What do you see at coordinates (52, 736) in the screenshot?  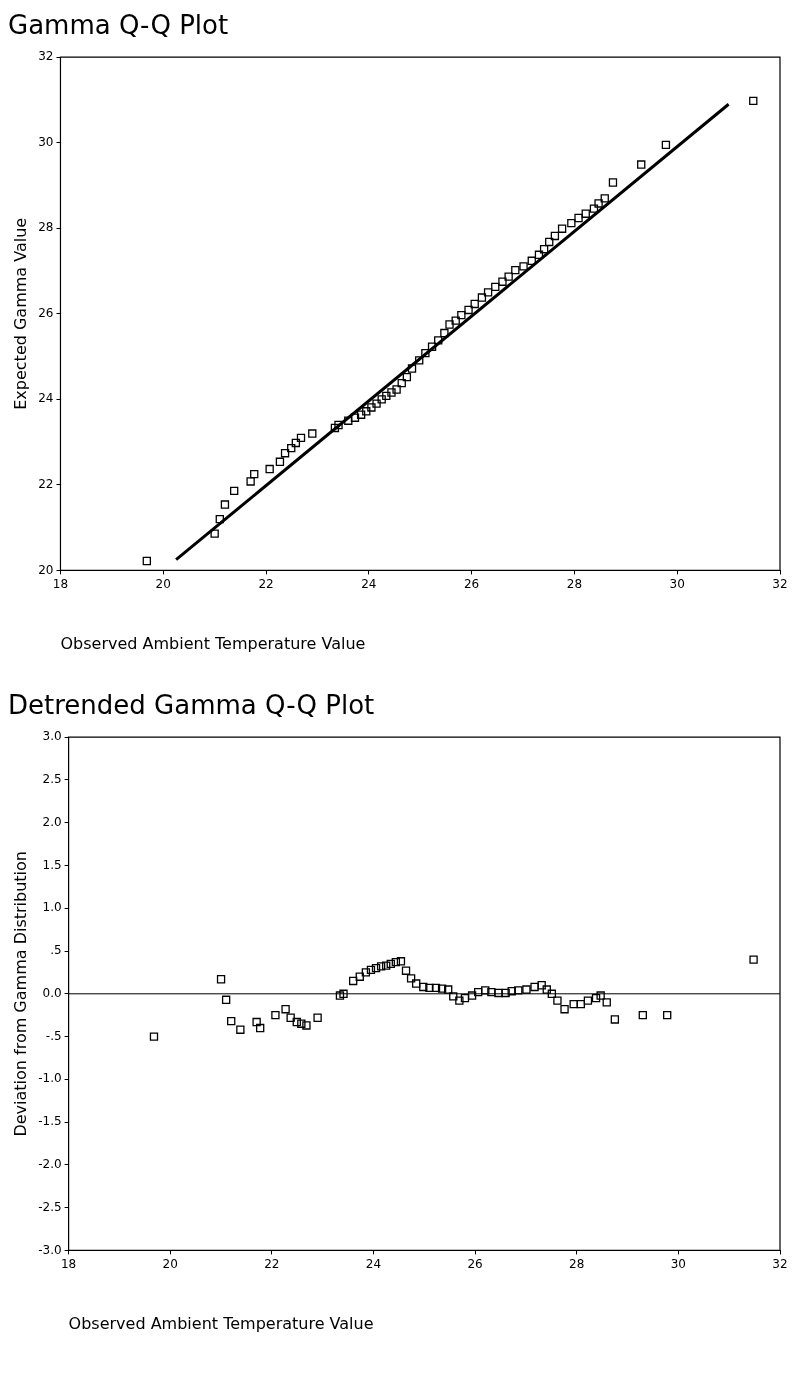 I see `y-tick-label: 3.0` at bounding box center [52, 736].